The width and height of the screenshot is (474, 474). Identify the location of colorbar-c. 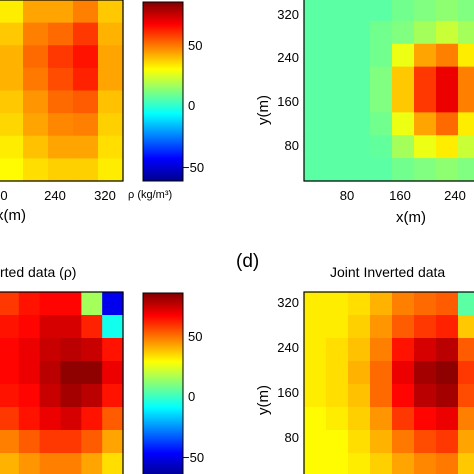
(163, 383).